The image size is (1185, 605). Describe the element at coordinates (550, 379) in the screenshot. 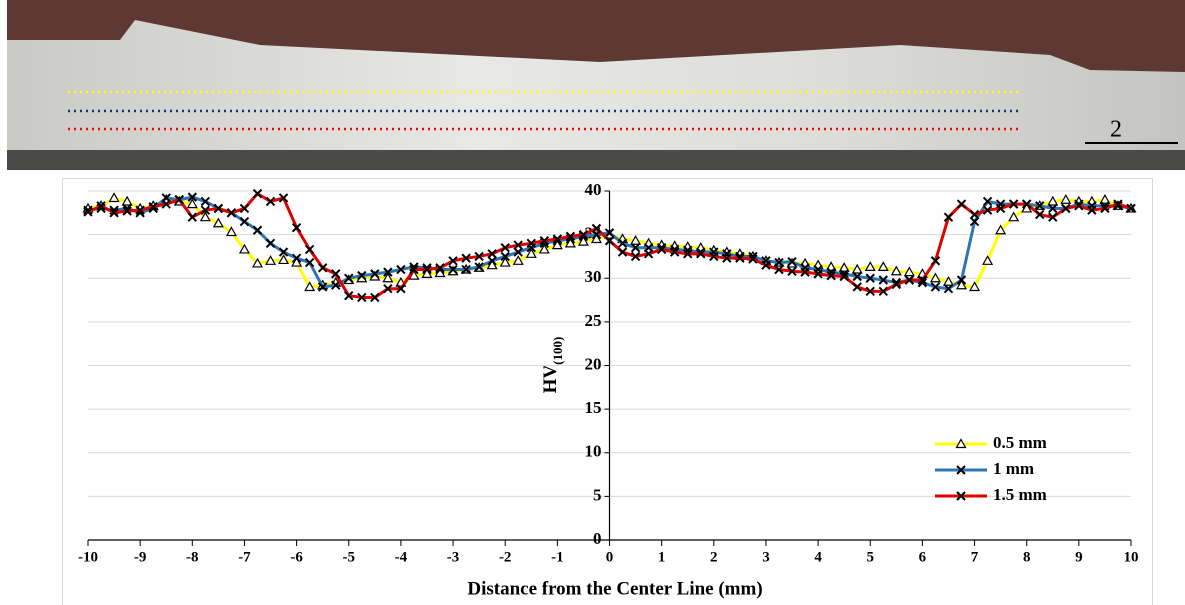

I see `y-axis-title-main: HV` at that location.